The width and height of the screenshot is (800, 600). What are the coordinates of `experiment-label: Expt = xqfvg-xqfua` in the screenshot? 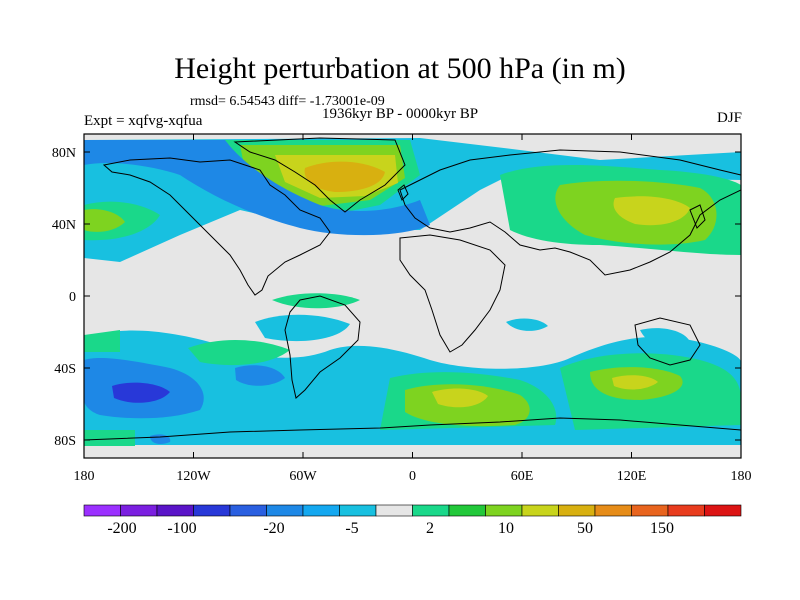 It's located at (143, 121).